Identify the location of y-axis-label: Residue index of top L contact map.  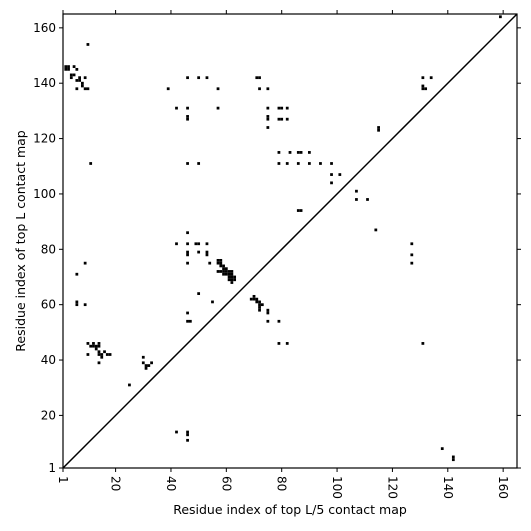
(20, 240).